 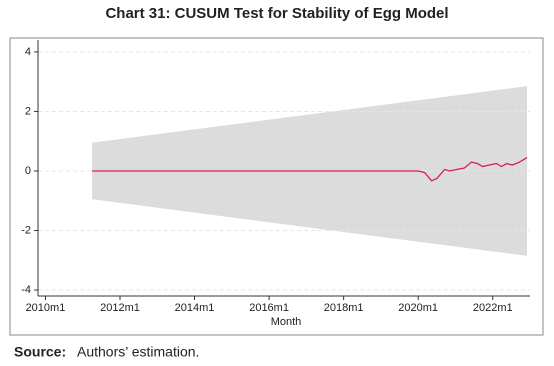 I want to click on y-tick-label: -2, so click(x=26, y=230).